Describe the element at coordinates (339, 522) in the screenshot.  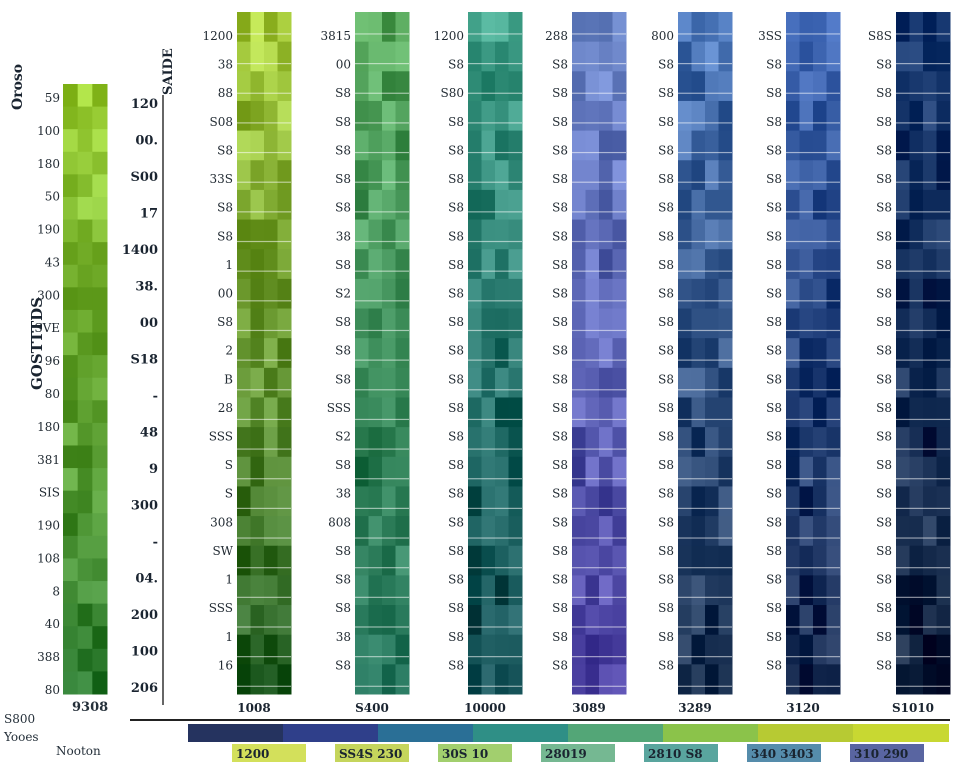
I see `column-row-label: 808` at that location.